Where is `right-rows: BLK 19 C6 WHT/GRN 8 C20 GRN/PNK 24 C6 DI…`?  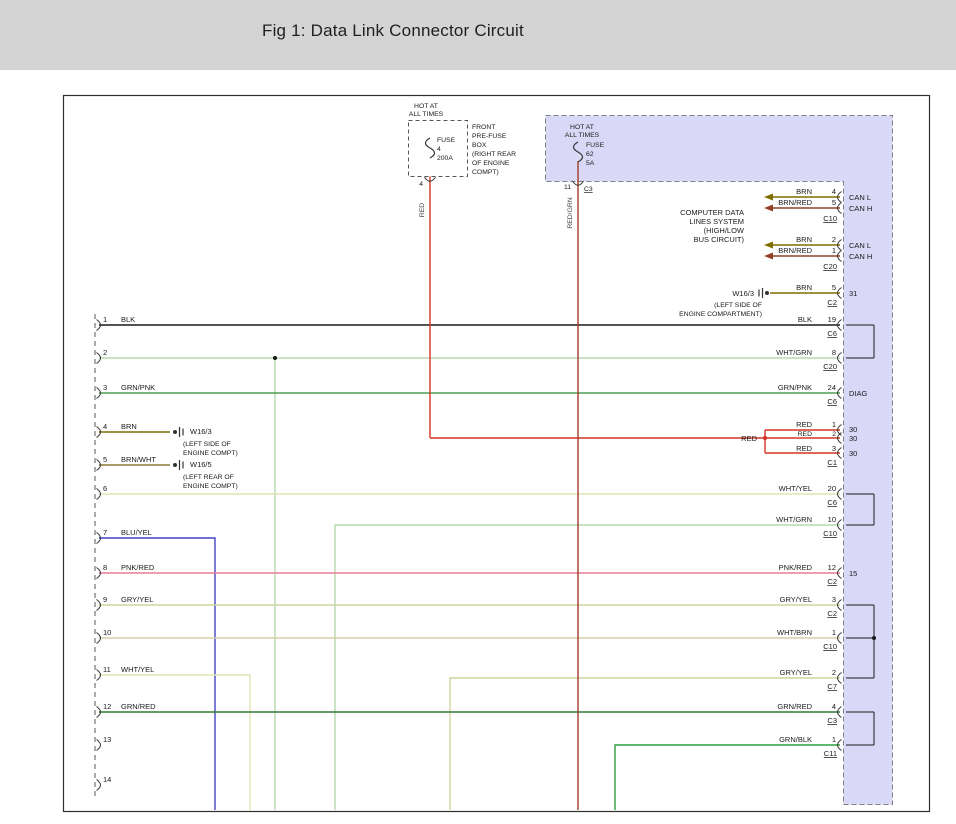 right-rows: BLK 19 C6 WHT/GRN 8 C20 GRN/PNK 24 C6 DI… is located at coordinates (821, 536).